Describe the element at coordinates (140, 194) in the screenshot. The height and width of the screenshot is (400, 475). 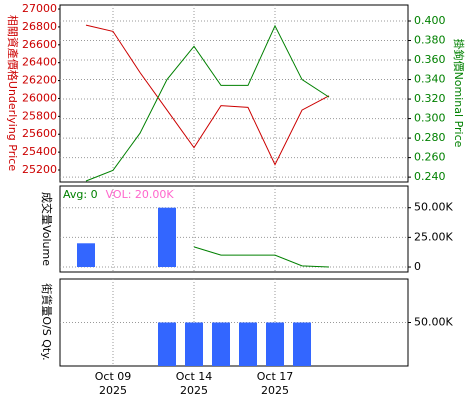
I see `legend-entry: VOL: 20.00K` at that location.